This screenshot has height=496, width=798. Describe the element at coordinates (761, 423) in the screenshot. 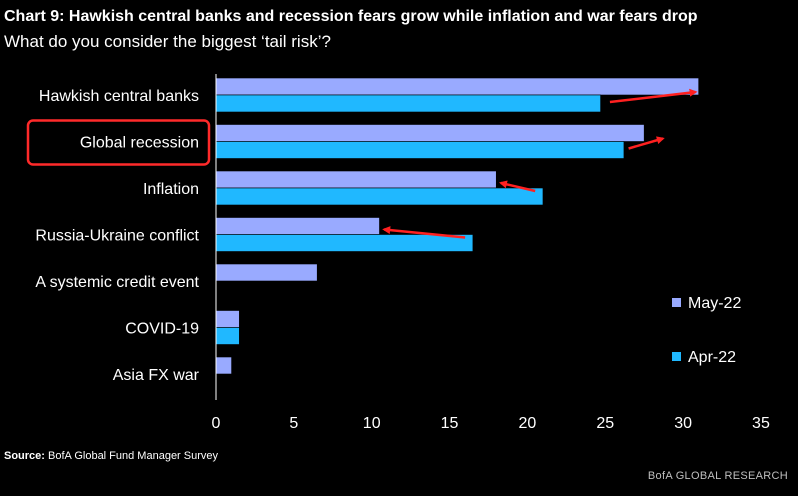

I see `x-tick-label: 35` at that location.